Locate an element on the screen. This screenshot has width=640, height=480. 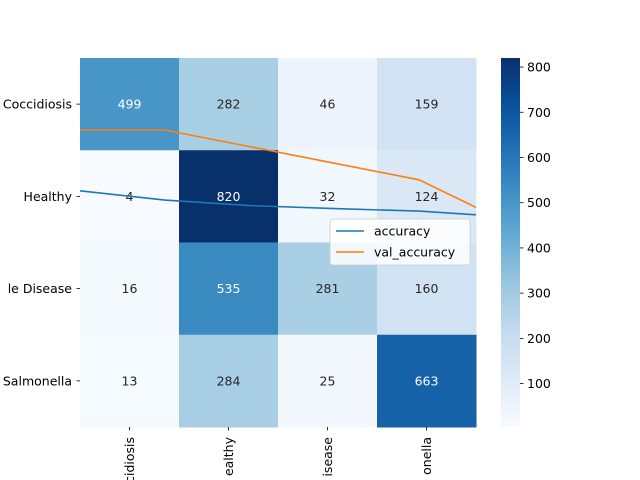
heatmap-cell-value: 663 is located at coordinates (427, 380).